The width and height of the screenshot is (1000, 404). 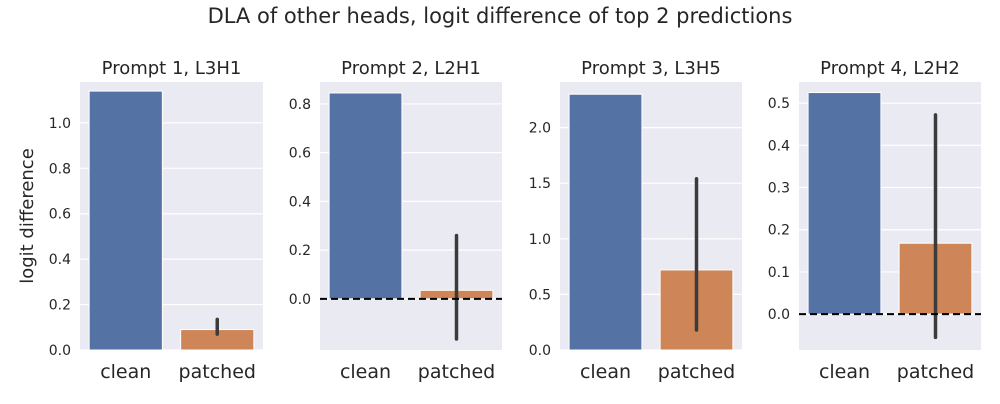 I want to click on panel-3-ytick-label: 2.0, so click(x=540, y=129).